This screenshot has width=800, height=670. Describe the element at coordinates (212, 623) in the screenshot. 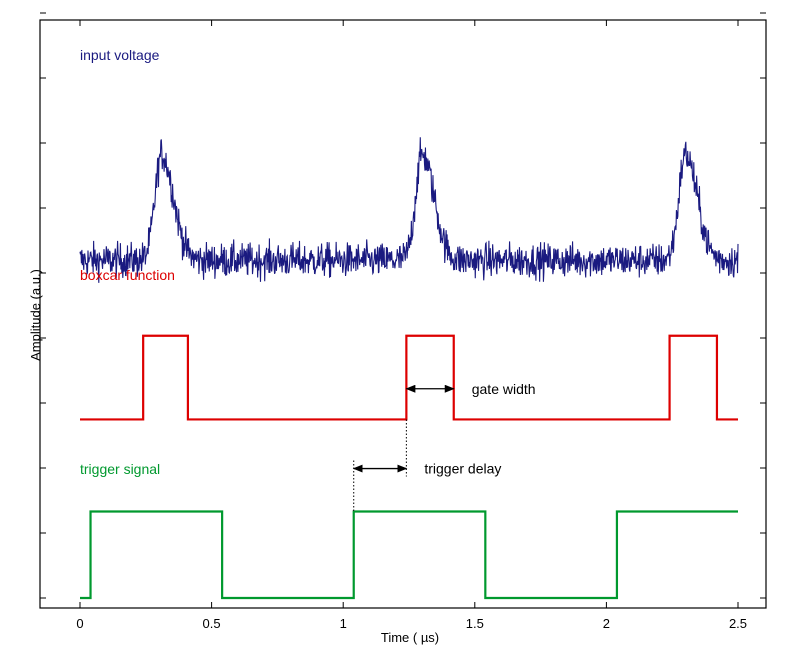

I see `x-tick-label: 0.5` at that location.